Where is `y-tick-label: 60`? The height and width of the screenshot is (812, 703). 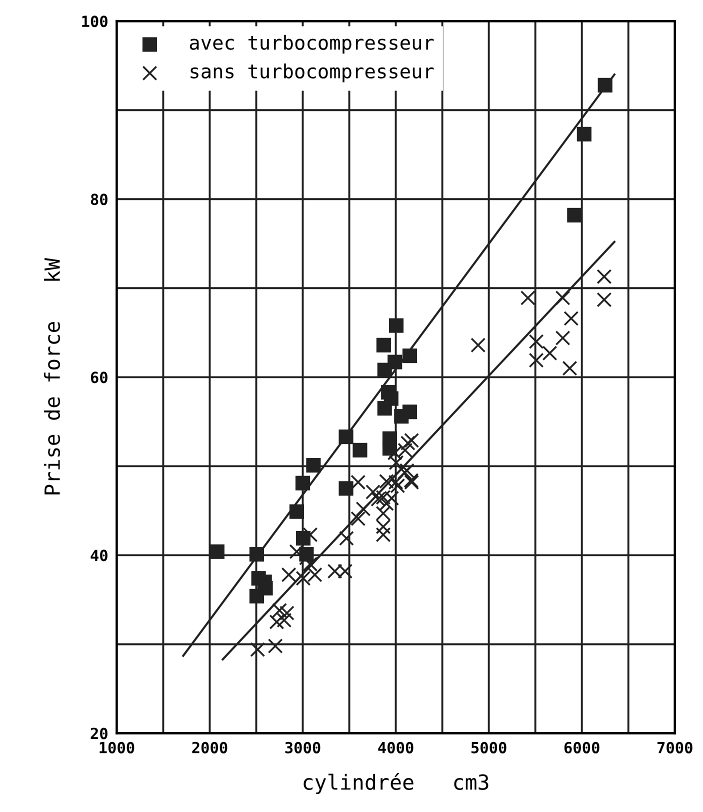
y-tick-label: 60 is located at coordinates (99, 378).